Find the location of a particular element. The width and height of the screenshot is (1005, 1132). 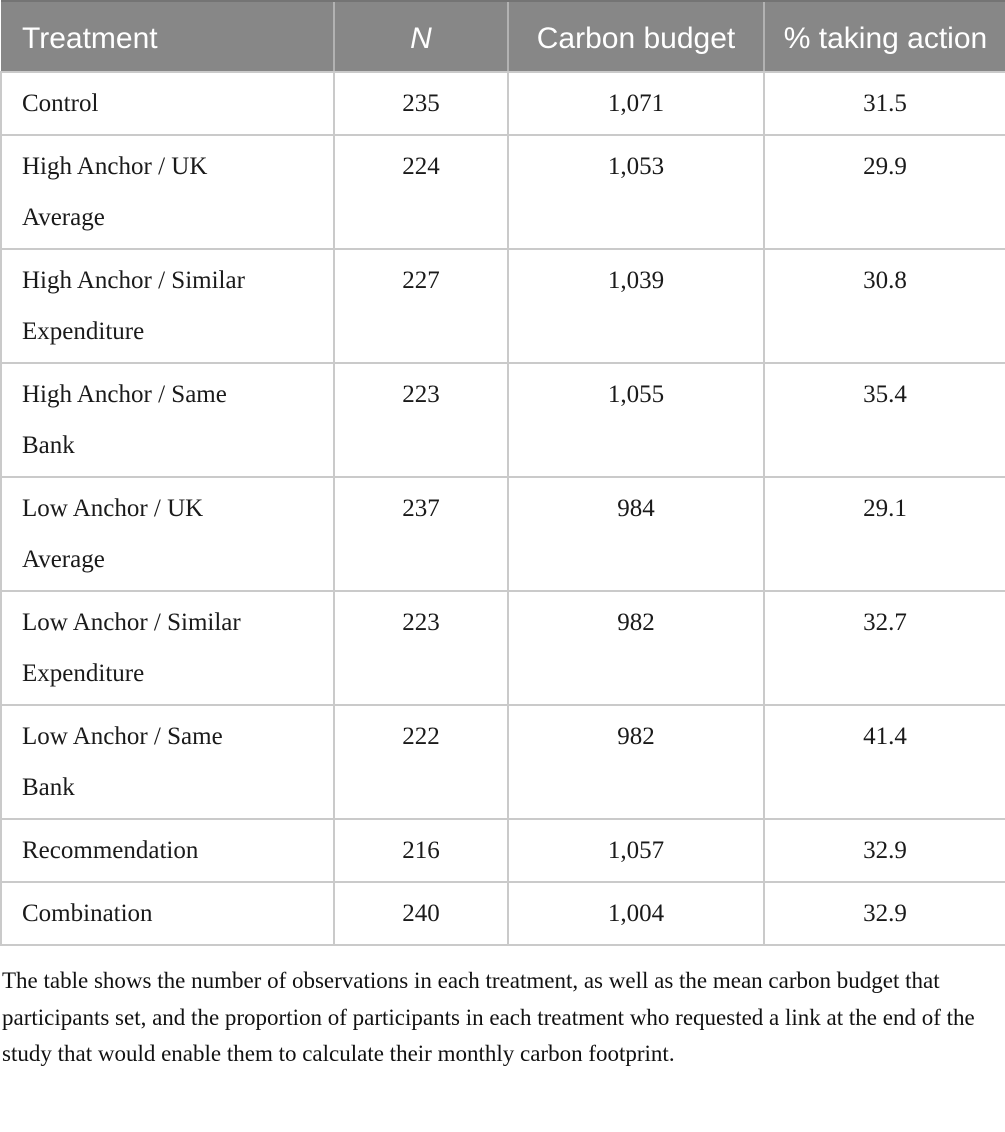

pct-taking-action-cell: 29.1 is located at coordinates (884, 534).